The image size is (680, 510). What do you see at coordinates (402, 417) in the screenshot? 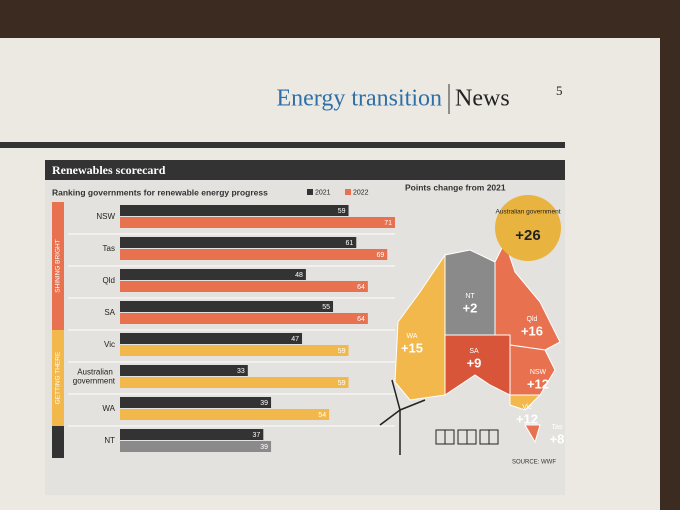
I see `wind-turbine` at bounding box center [402, 417].